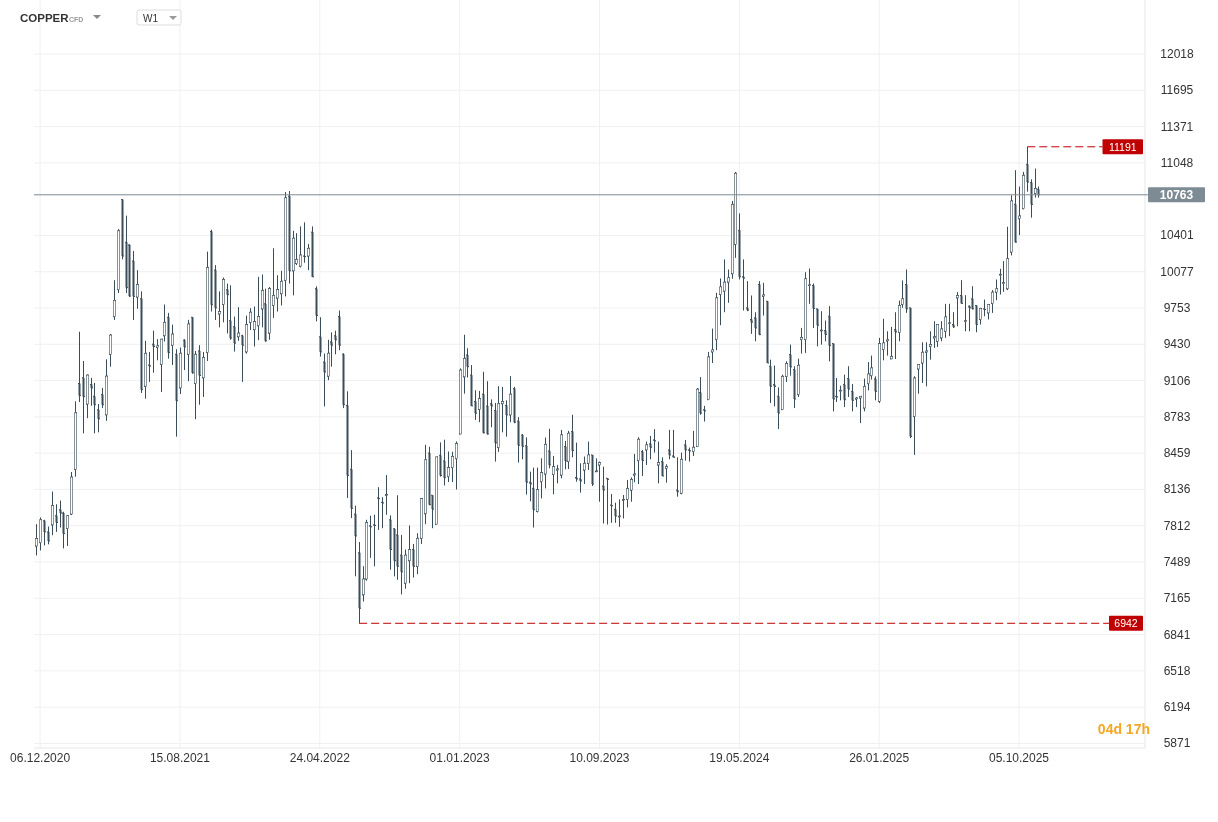 The image size is (1218, 822). Describe the element at coordinates (1177, 707) in the screenshot. I see `y-tick-label: 6194` at that location.